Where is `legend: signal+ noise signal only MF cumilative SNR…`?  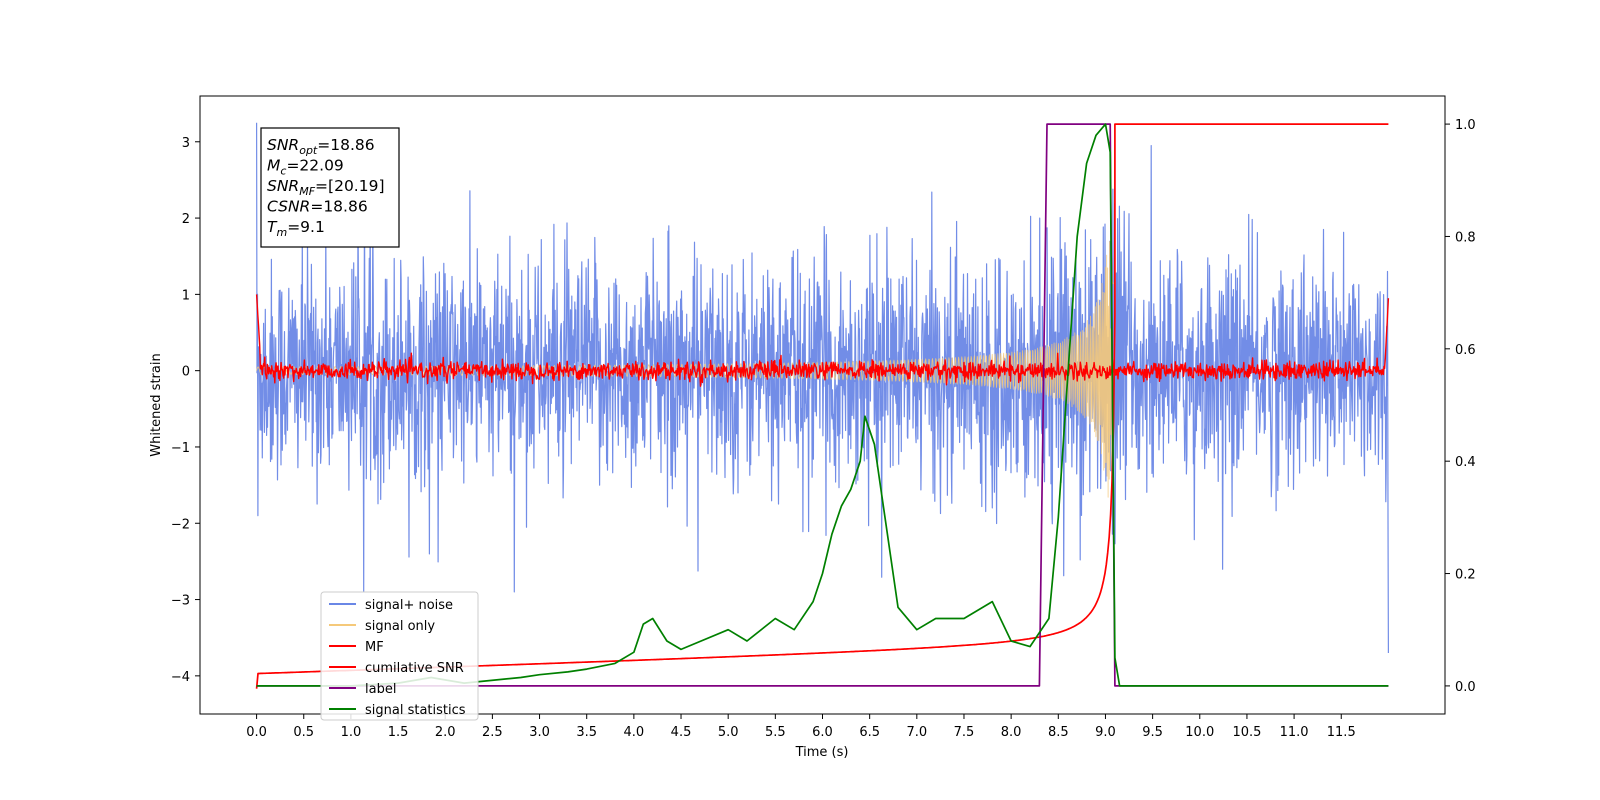 legend: signal+ noise signal only MF cumilative SNR… is located at coordinates (399, 656).